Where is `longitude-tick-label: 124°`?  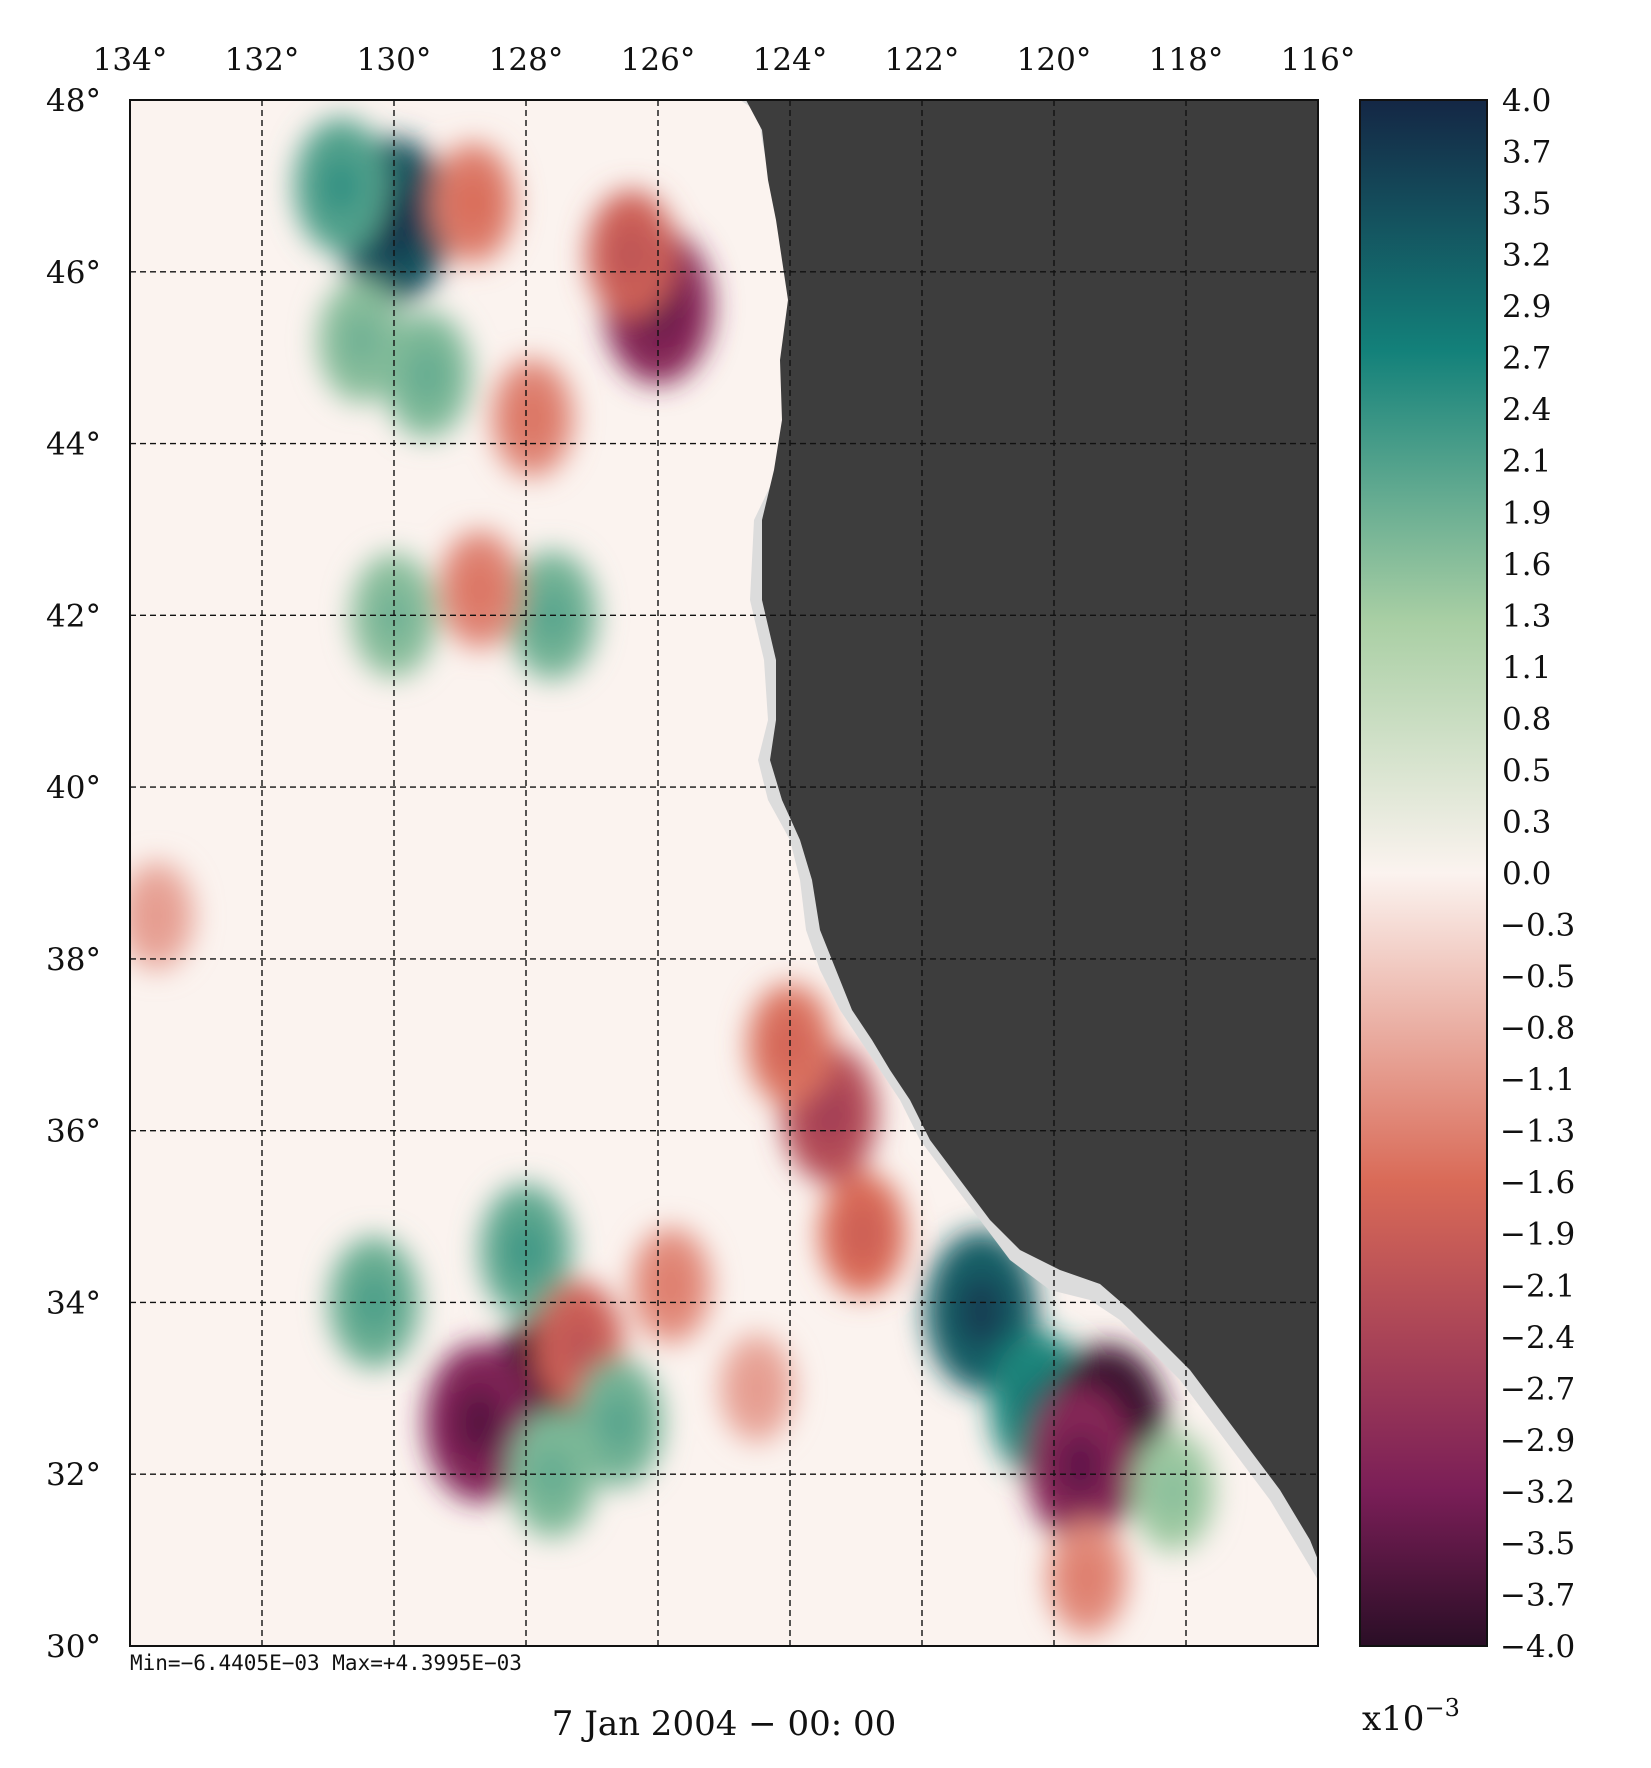 longitude-tick-label: 124° is located at coordinates (790, 60).